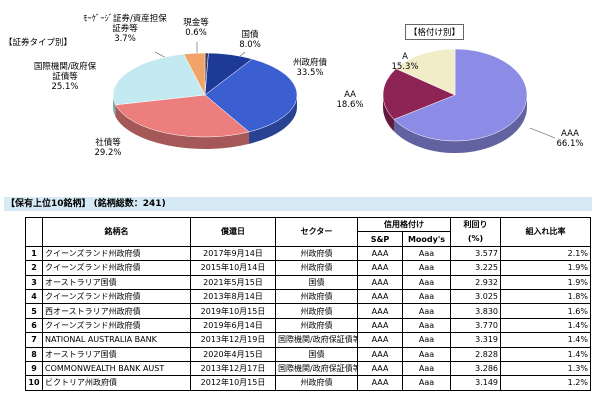 The image size is (595, 402). I want to click on table-cell: 1.2%, so click(545, 383).